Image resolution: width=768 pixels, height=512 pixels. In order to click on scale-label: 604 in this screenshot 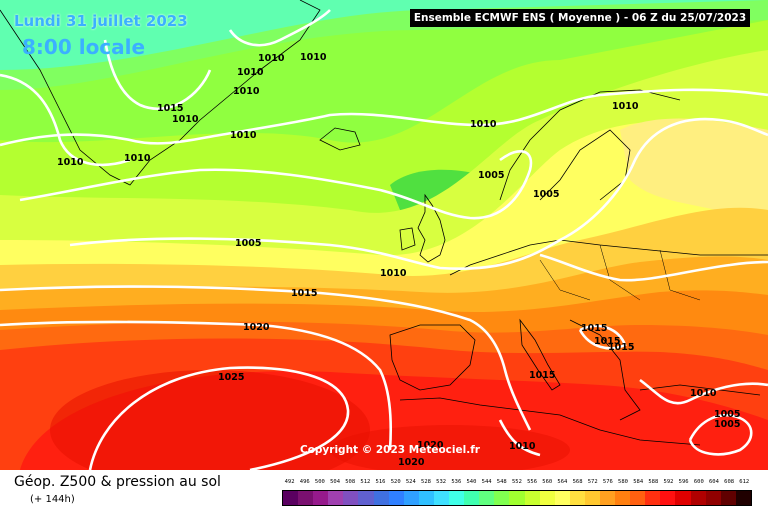, I will do `click(713, 482)`.